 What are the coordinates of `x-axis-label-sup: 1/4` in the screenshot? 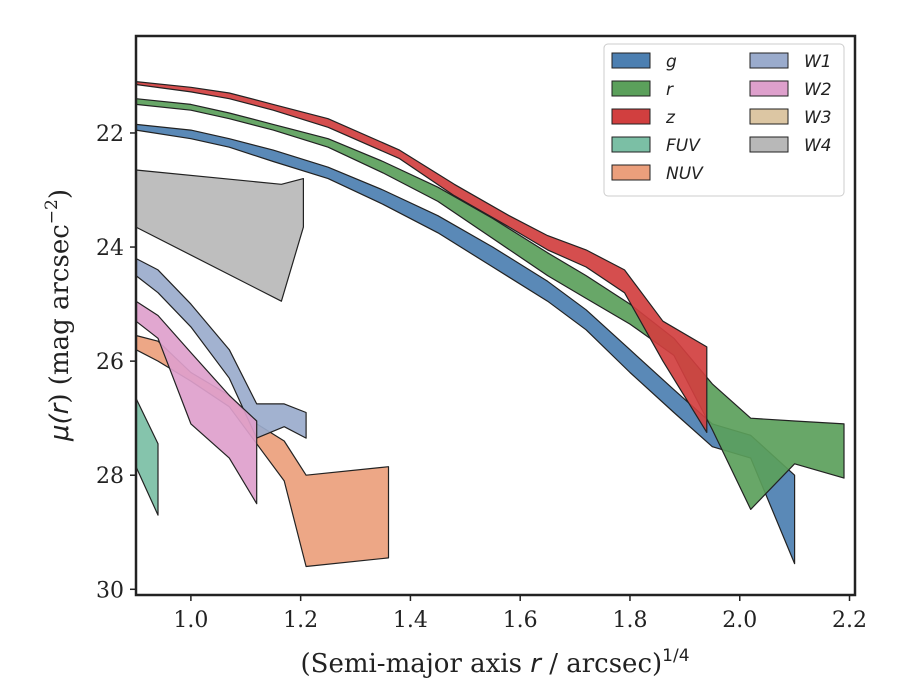 It's located at (675, 656).